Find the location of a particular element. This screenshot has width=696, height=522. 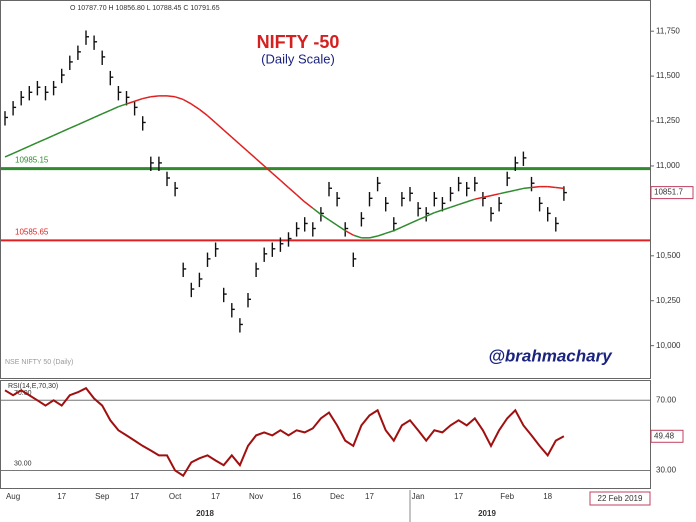

y-tick-label: 30.00 is located at coordinates (666, 470).